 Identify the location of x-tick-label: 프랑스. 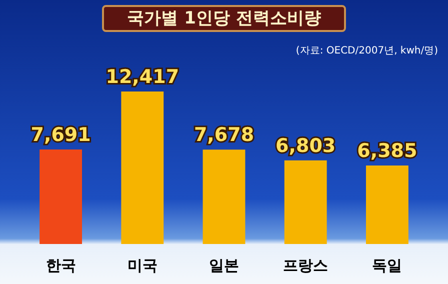
(305, 265).